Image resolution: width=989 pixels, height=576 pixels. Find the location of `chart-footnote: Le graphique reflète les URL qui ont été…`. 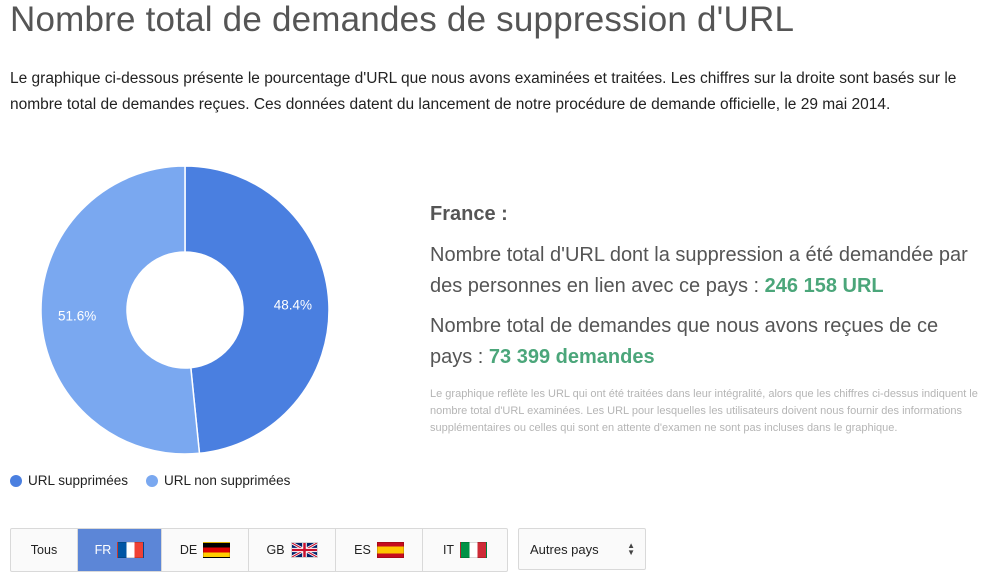

chart-footnote: Le graphique reflète les URL qui ont été… is located at coordinates (704, 411).